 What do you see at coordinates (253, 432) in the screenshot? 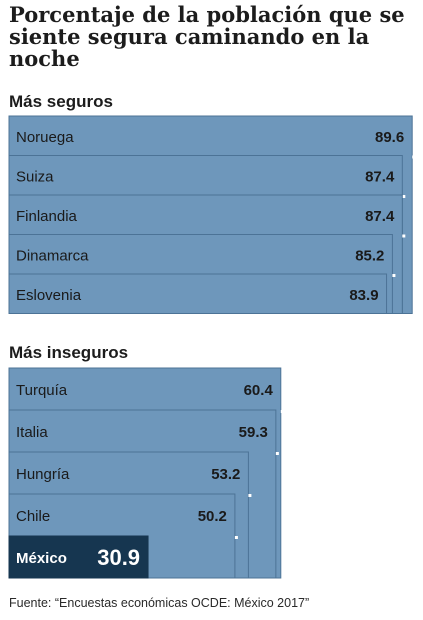
I see `value-label: 59.3` at bounding box center [253, 432].